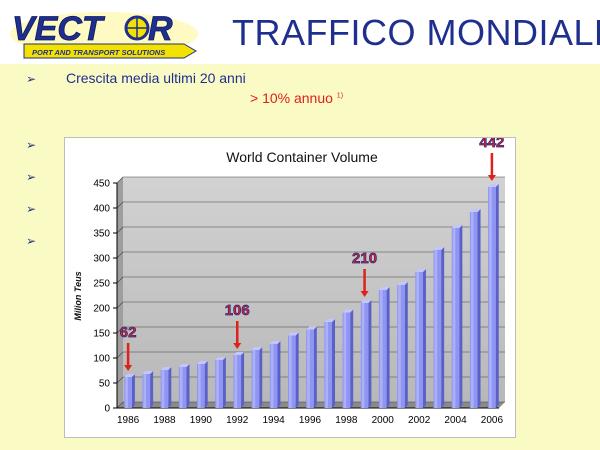 The height and width of the screenshot is (450, 600). What do you see at coordinates (493, 296) in the screenshot?
I see `bar-2006` at bounding box center [493, 296].